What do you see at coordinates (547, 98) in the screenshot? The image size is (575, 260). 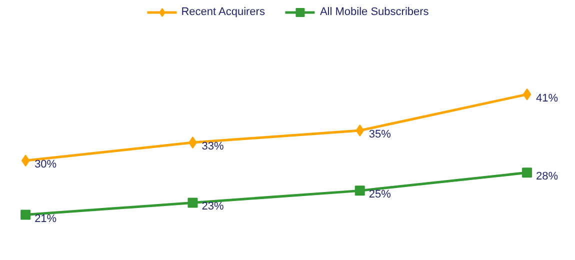 I see `data-label: 41%` at bounding box center [547, 98].